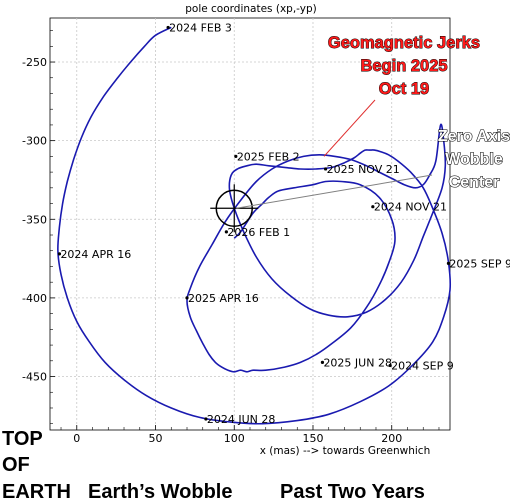 The image size is (510, 503). What do you see at coordinates (404, 89) in the screenshot?
I see `jerk-line-3: Oct 19` at bounding box center [404, 89].